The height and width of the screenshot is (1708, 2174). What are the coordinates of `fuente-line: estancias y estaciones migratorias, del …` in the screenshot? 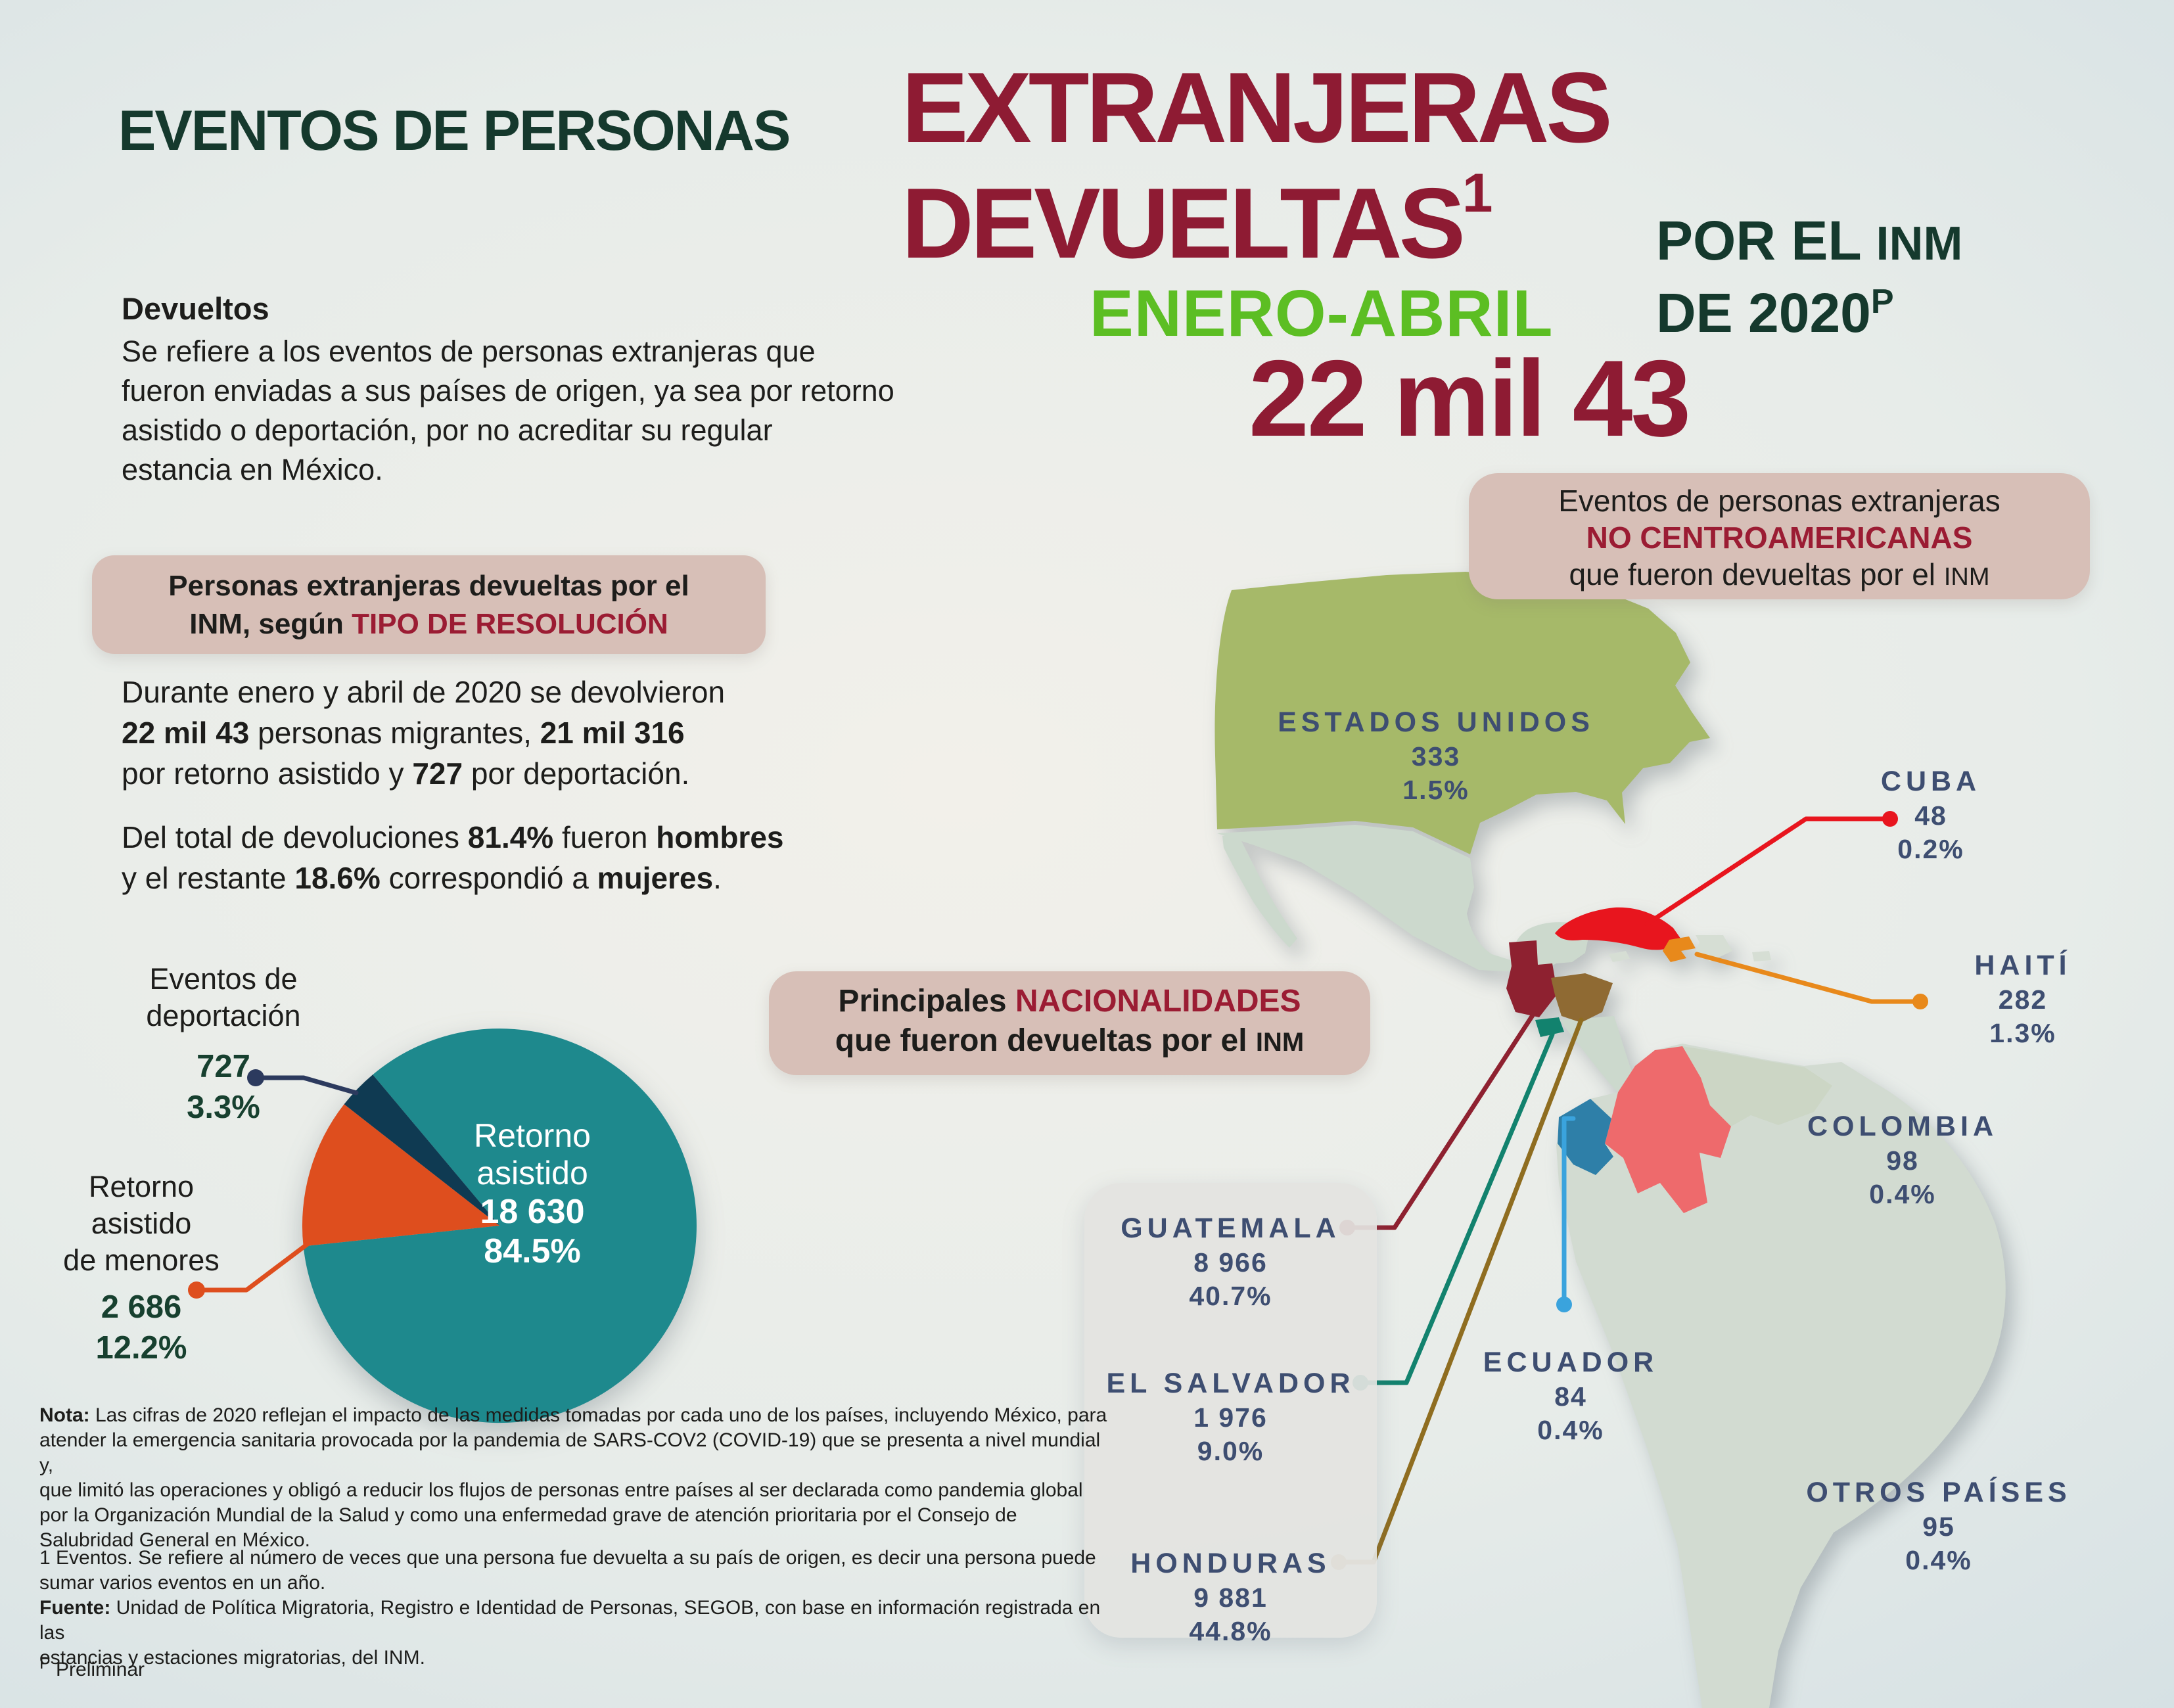 It's located at (232, 1658).